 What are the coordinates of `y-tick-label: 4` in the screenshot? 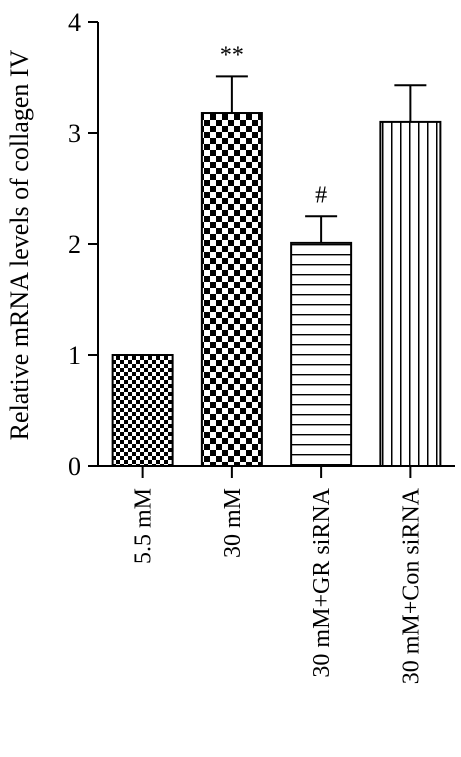 It's located at (74, 22).